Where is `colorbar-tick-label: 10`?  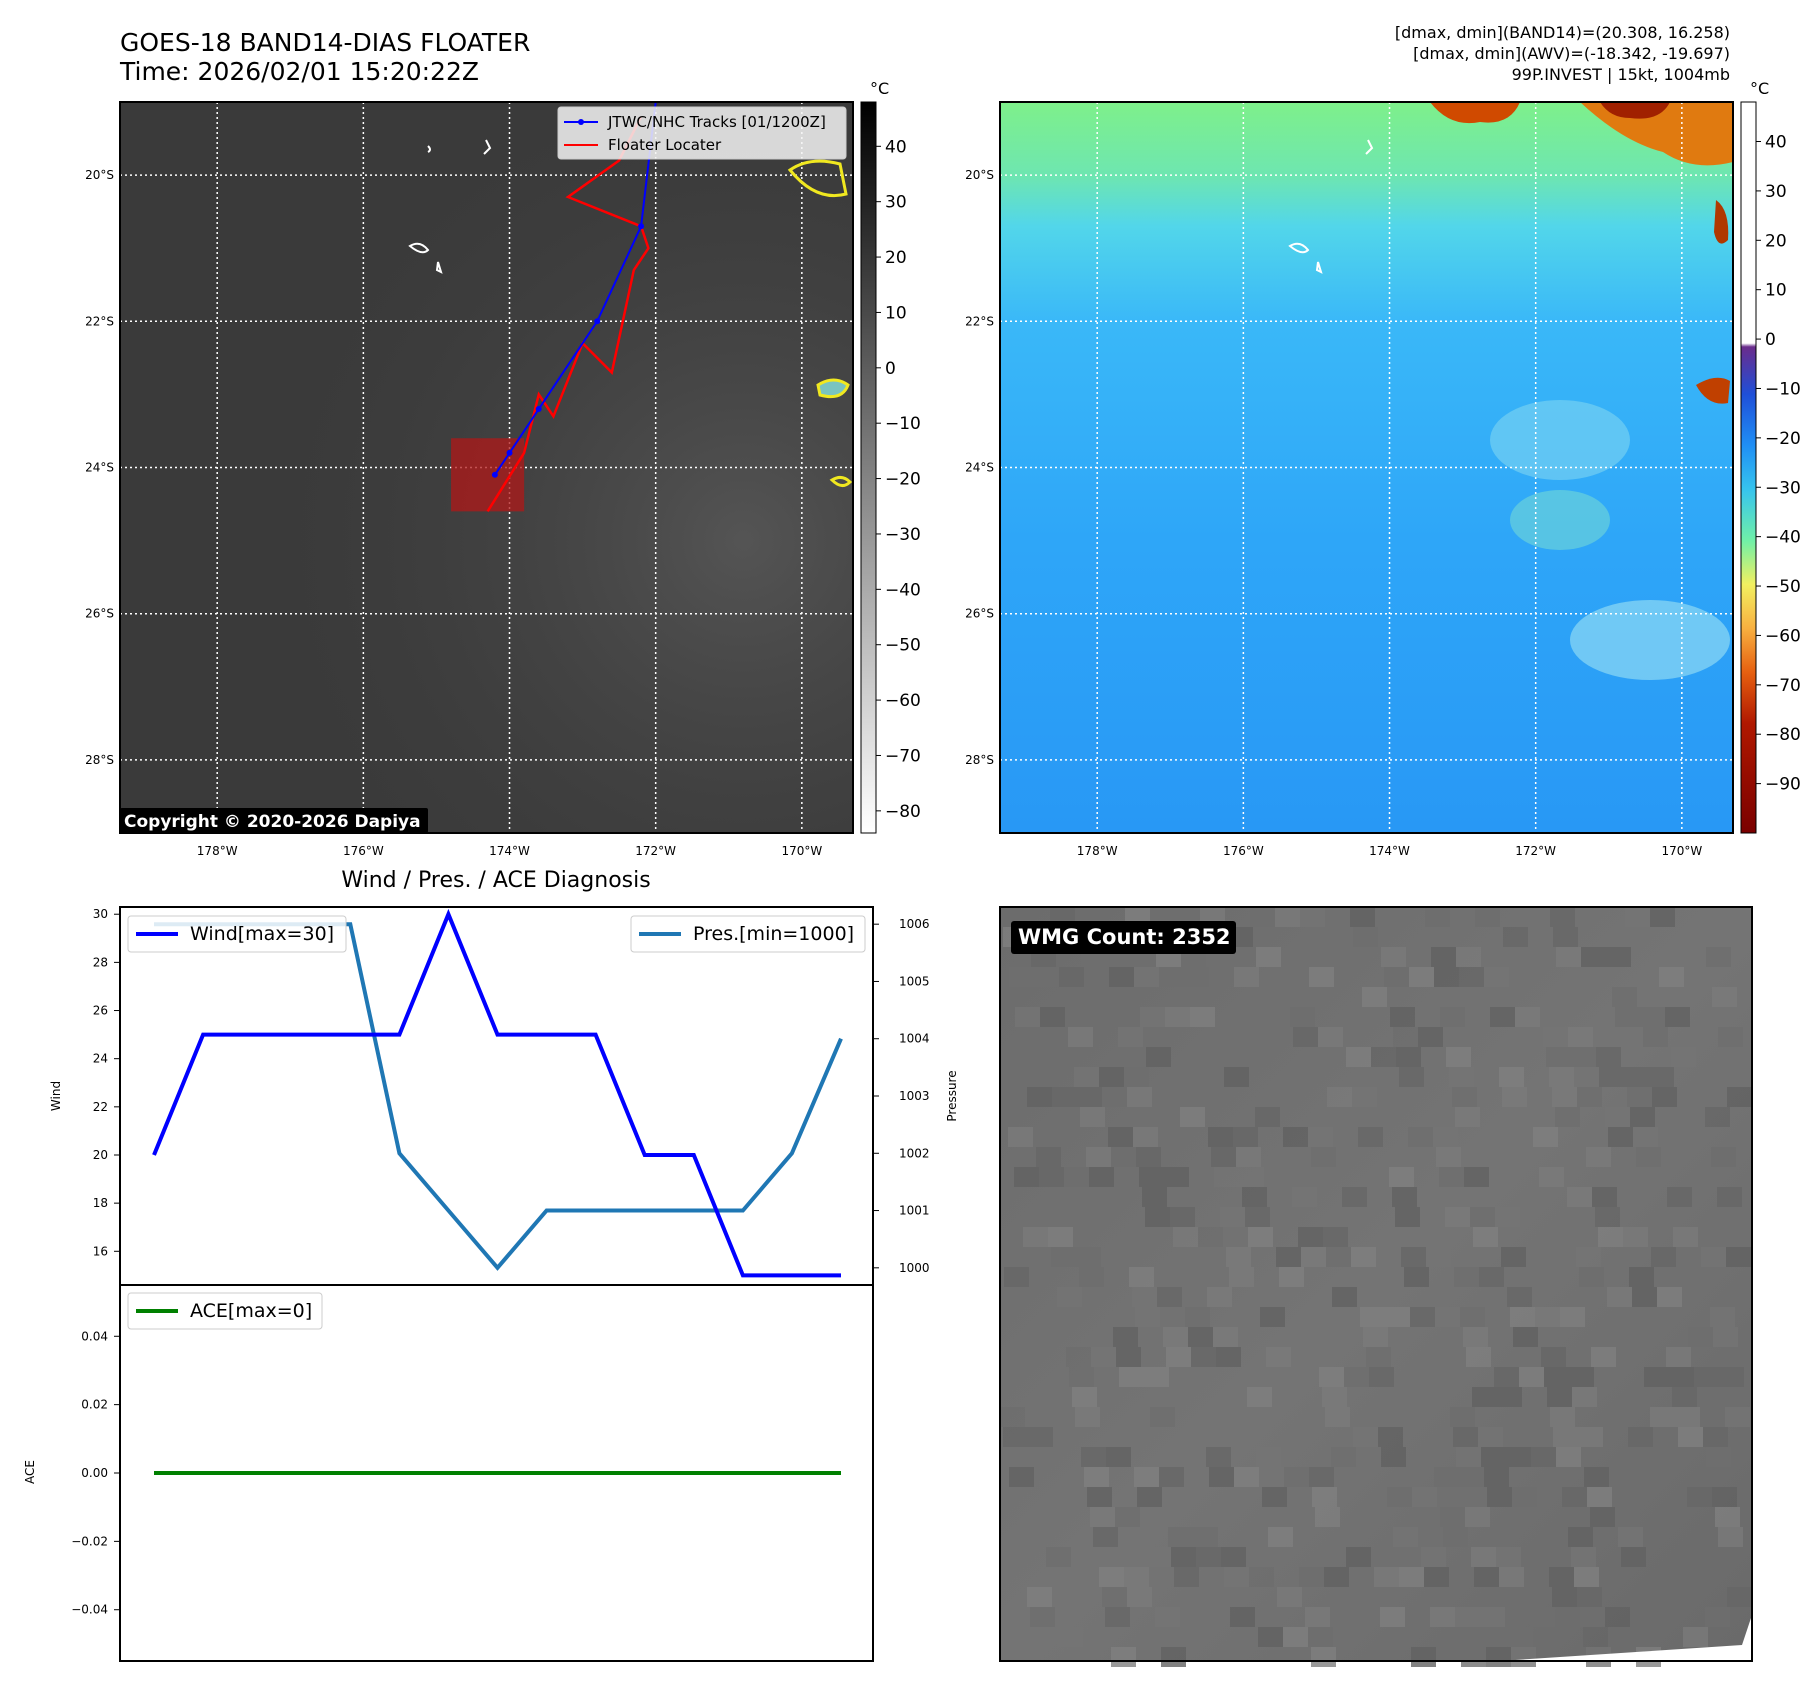 colorbar-tick-label: 10 is located at coordinates (1776, 291).